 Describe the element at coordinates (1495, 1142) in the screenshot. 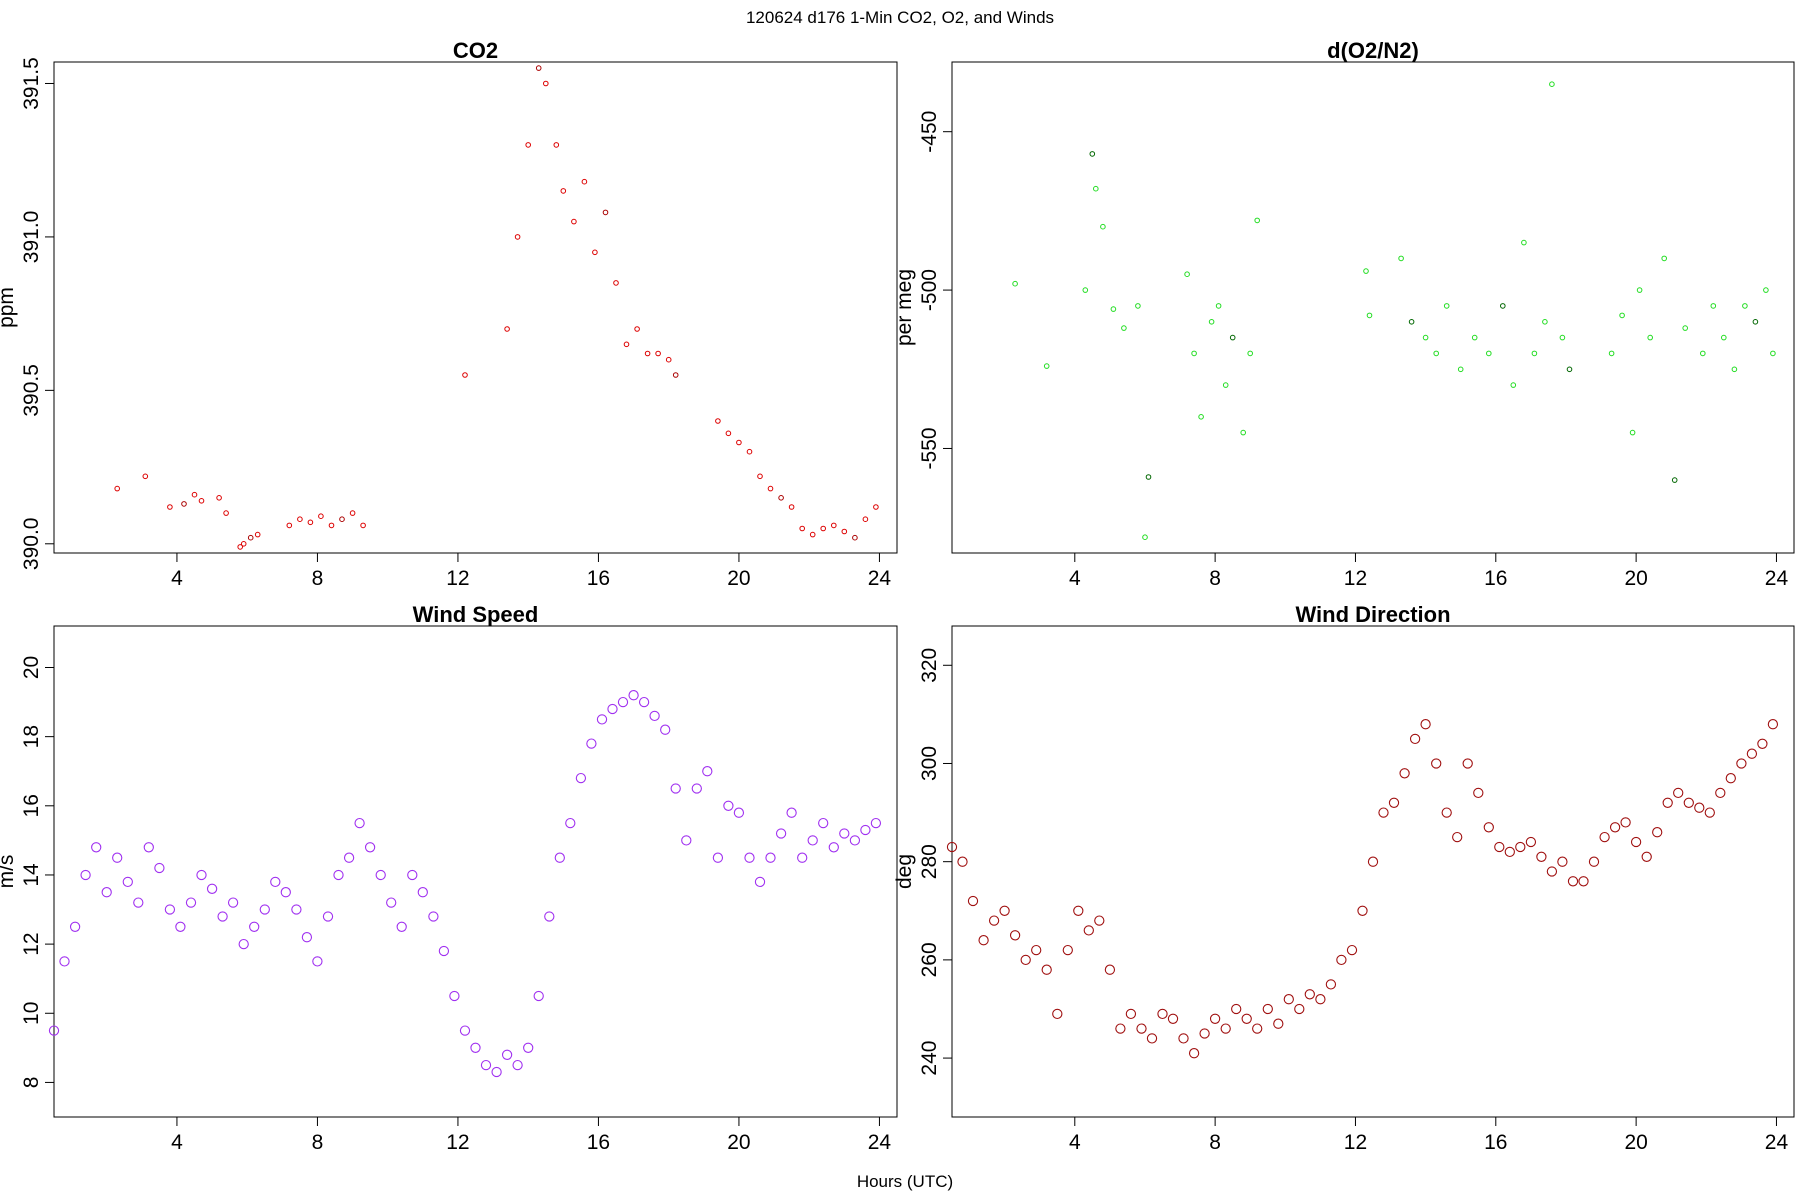

I see `x-tick-label: 16` at that location.